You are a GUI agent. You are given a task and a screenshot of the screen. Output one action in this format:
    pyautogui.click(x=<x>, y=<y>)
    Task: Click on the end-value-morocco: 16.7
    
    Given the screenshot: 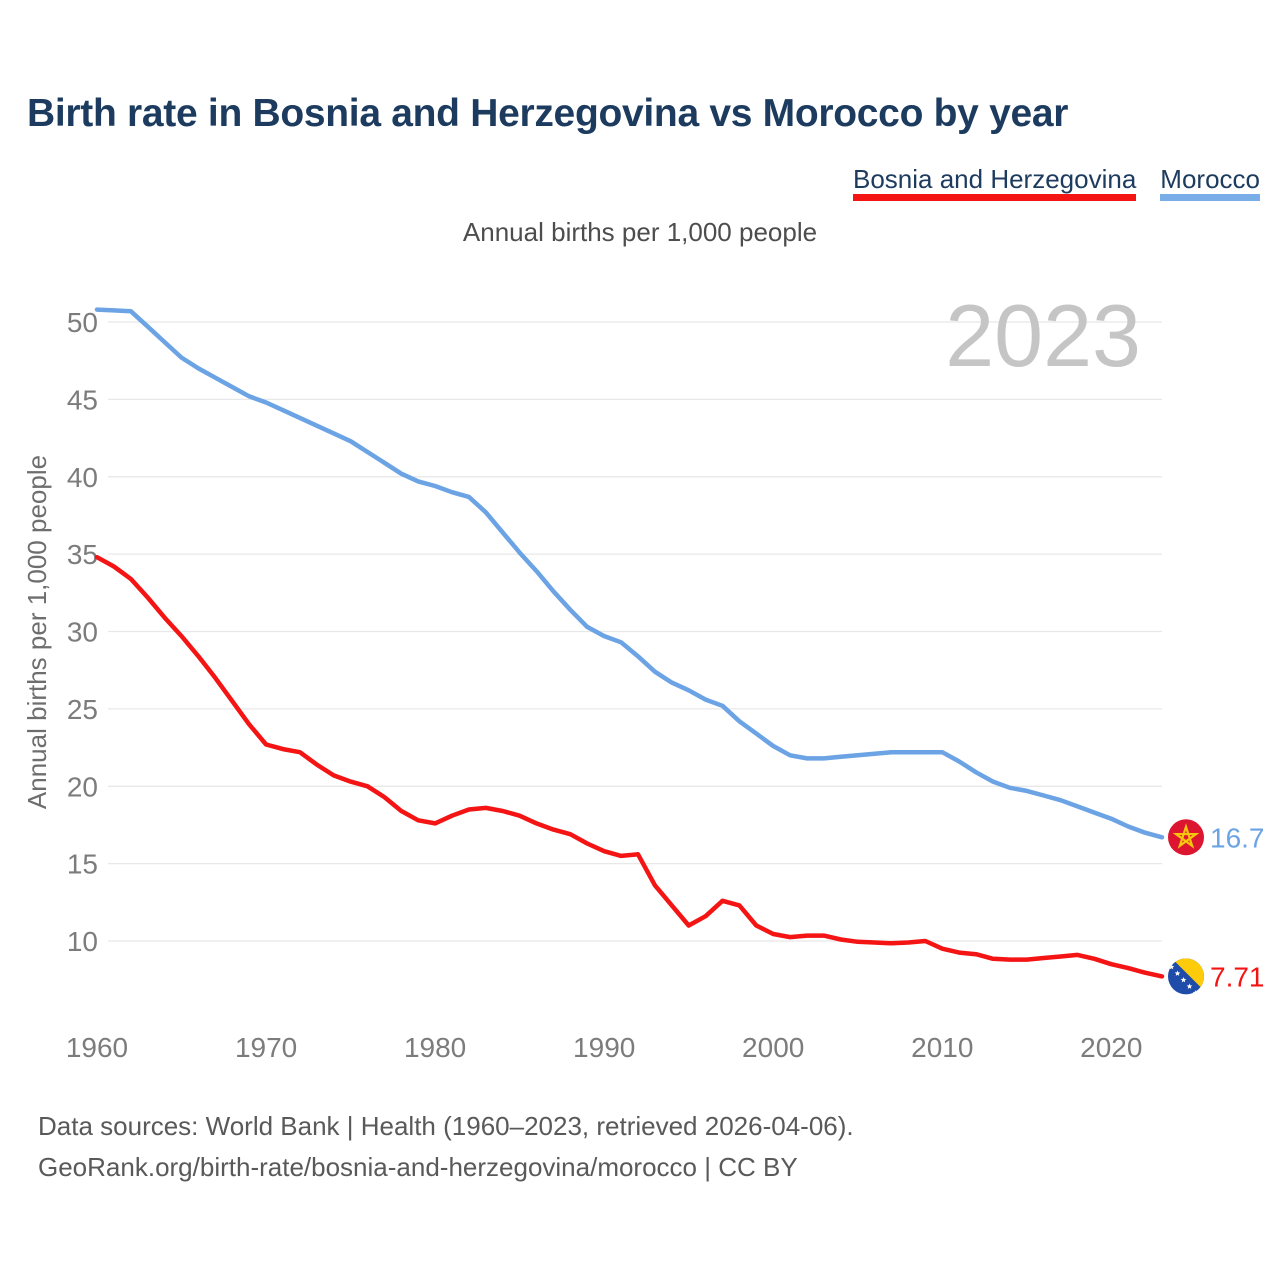 What is the action you would take?
    pyautogui.click(x=1237, y=837)
    